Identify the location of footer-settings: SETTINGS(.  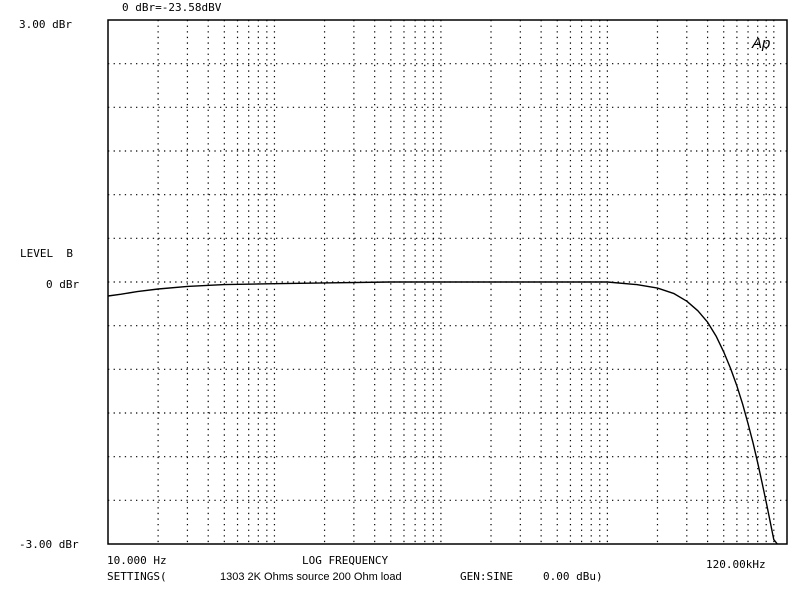
(137, 576).